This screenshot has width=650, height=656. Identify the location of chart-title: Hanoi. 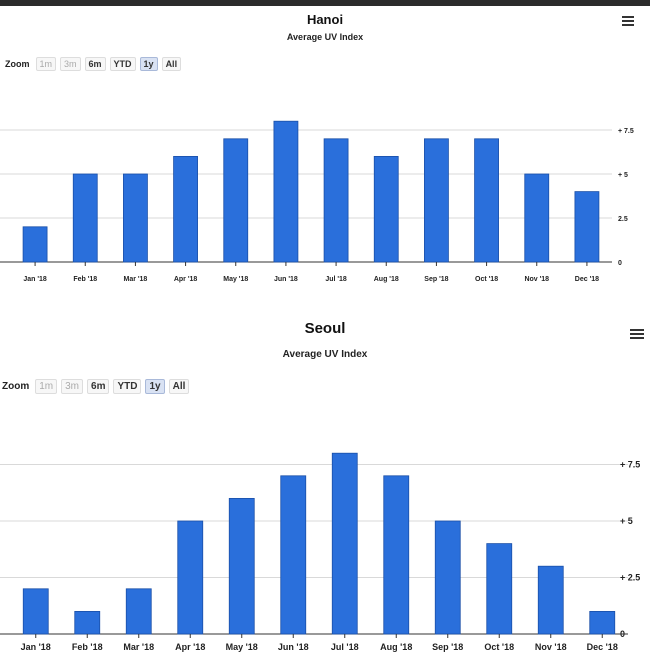
(325, 19).